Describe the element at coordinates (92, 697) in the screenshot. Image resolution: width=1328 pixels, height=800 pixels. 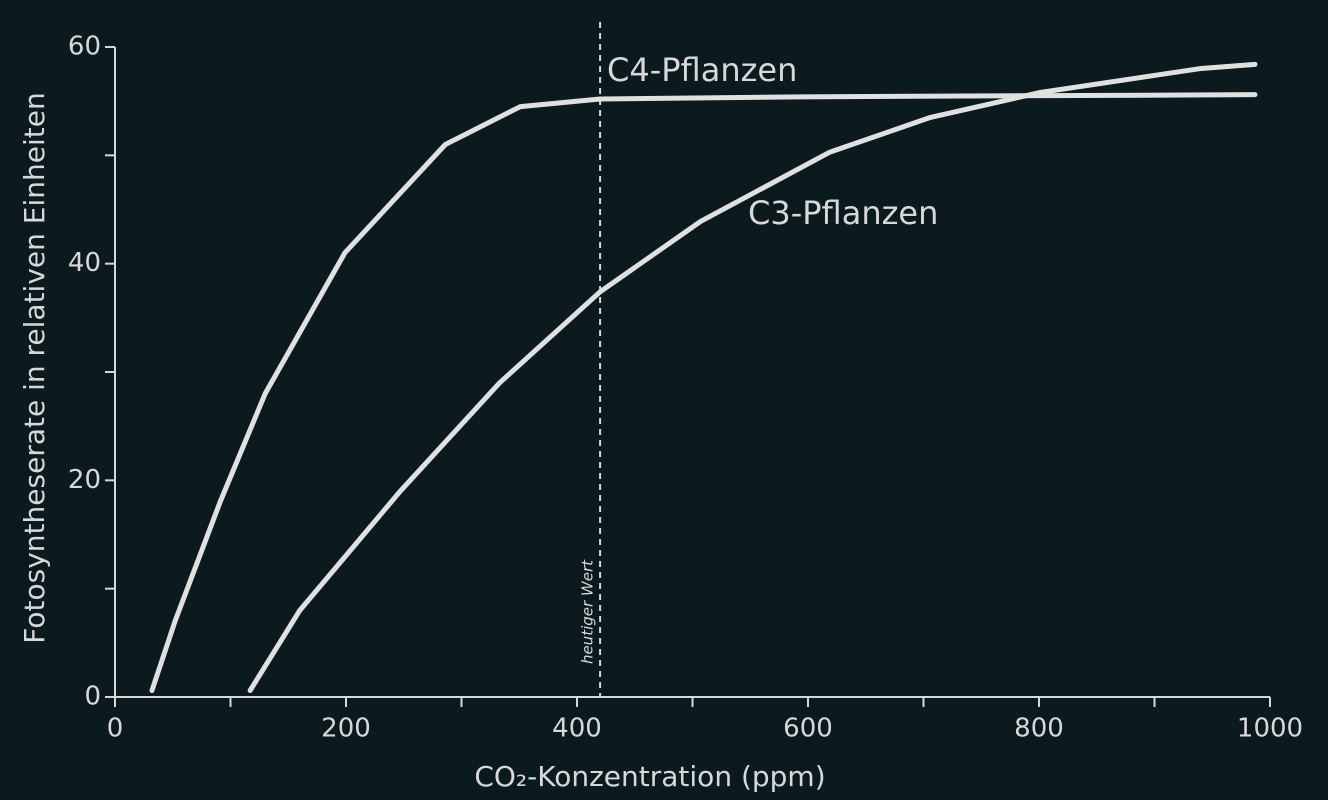
I see `y-tick-label: 0` at that location.